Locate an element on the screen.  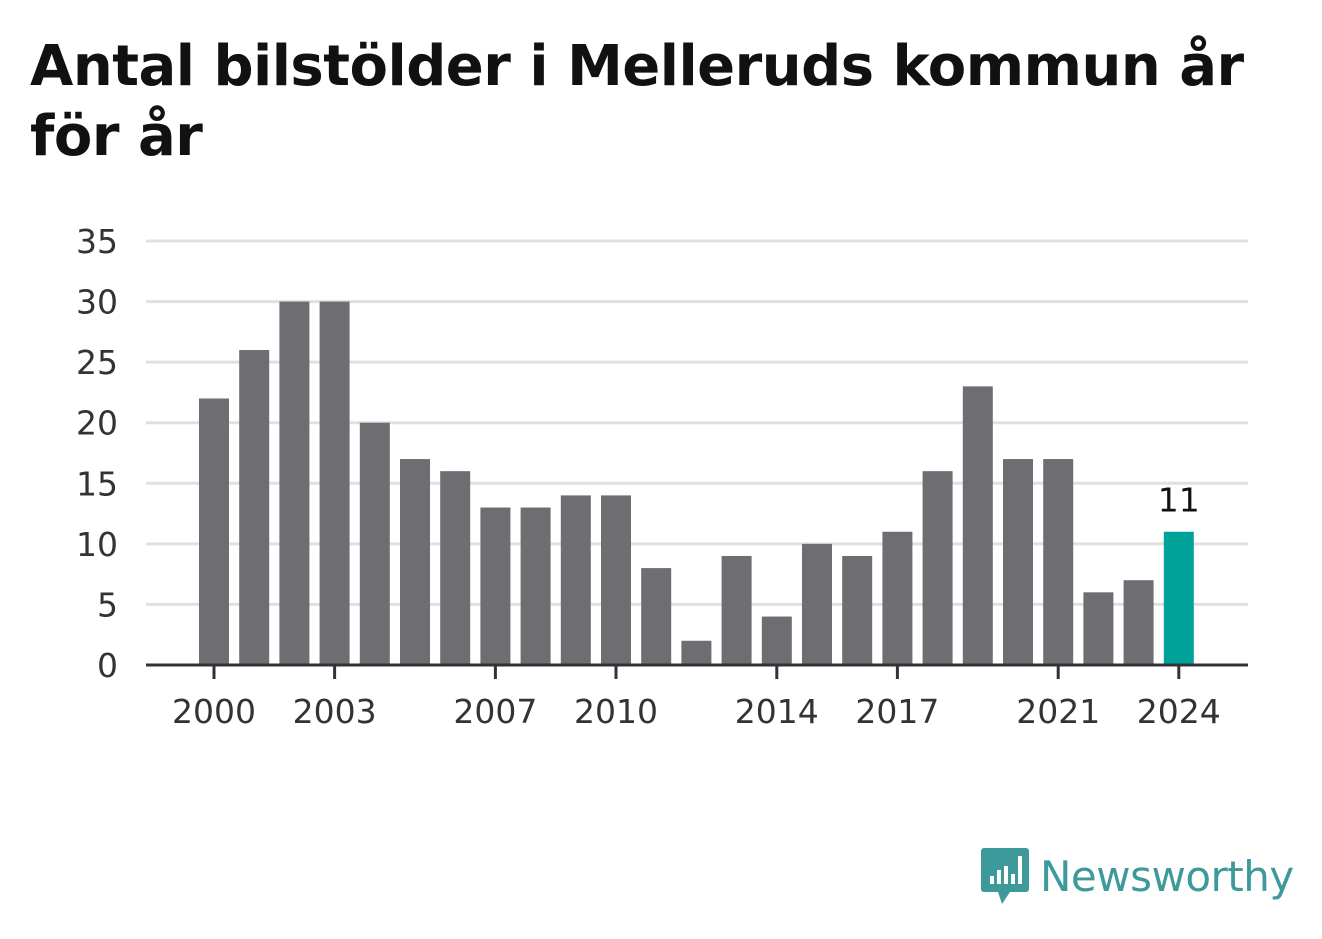
bar-2002 is located at coordinates (294, 483).